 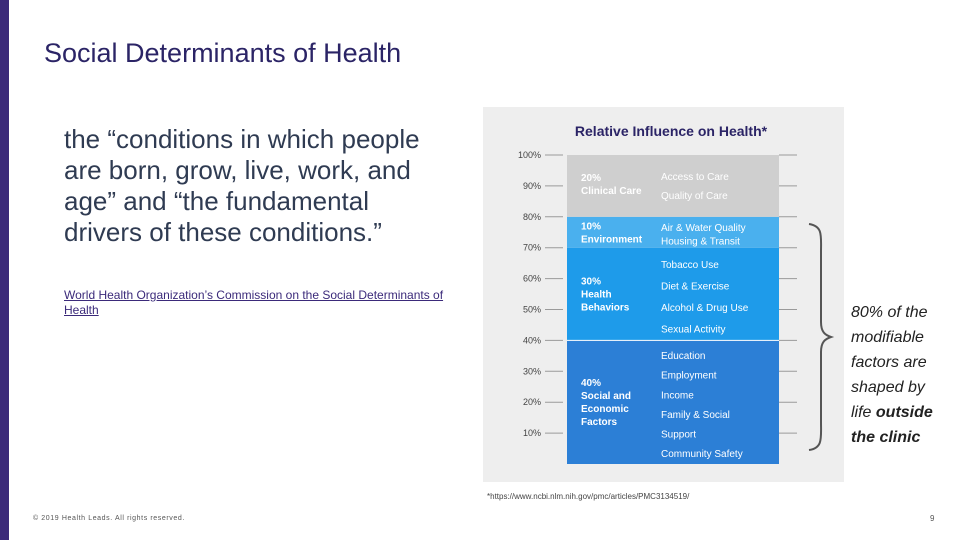 What do you see at coordinates (532, 217) in the screenshot?
I see `y-tick-label: 80%` at bounding box center [532, 217].